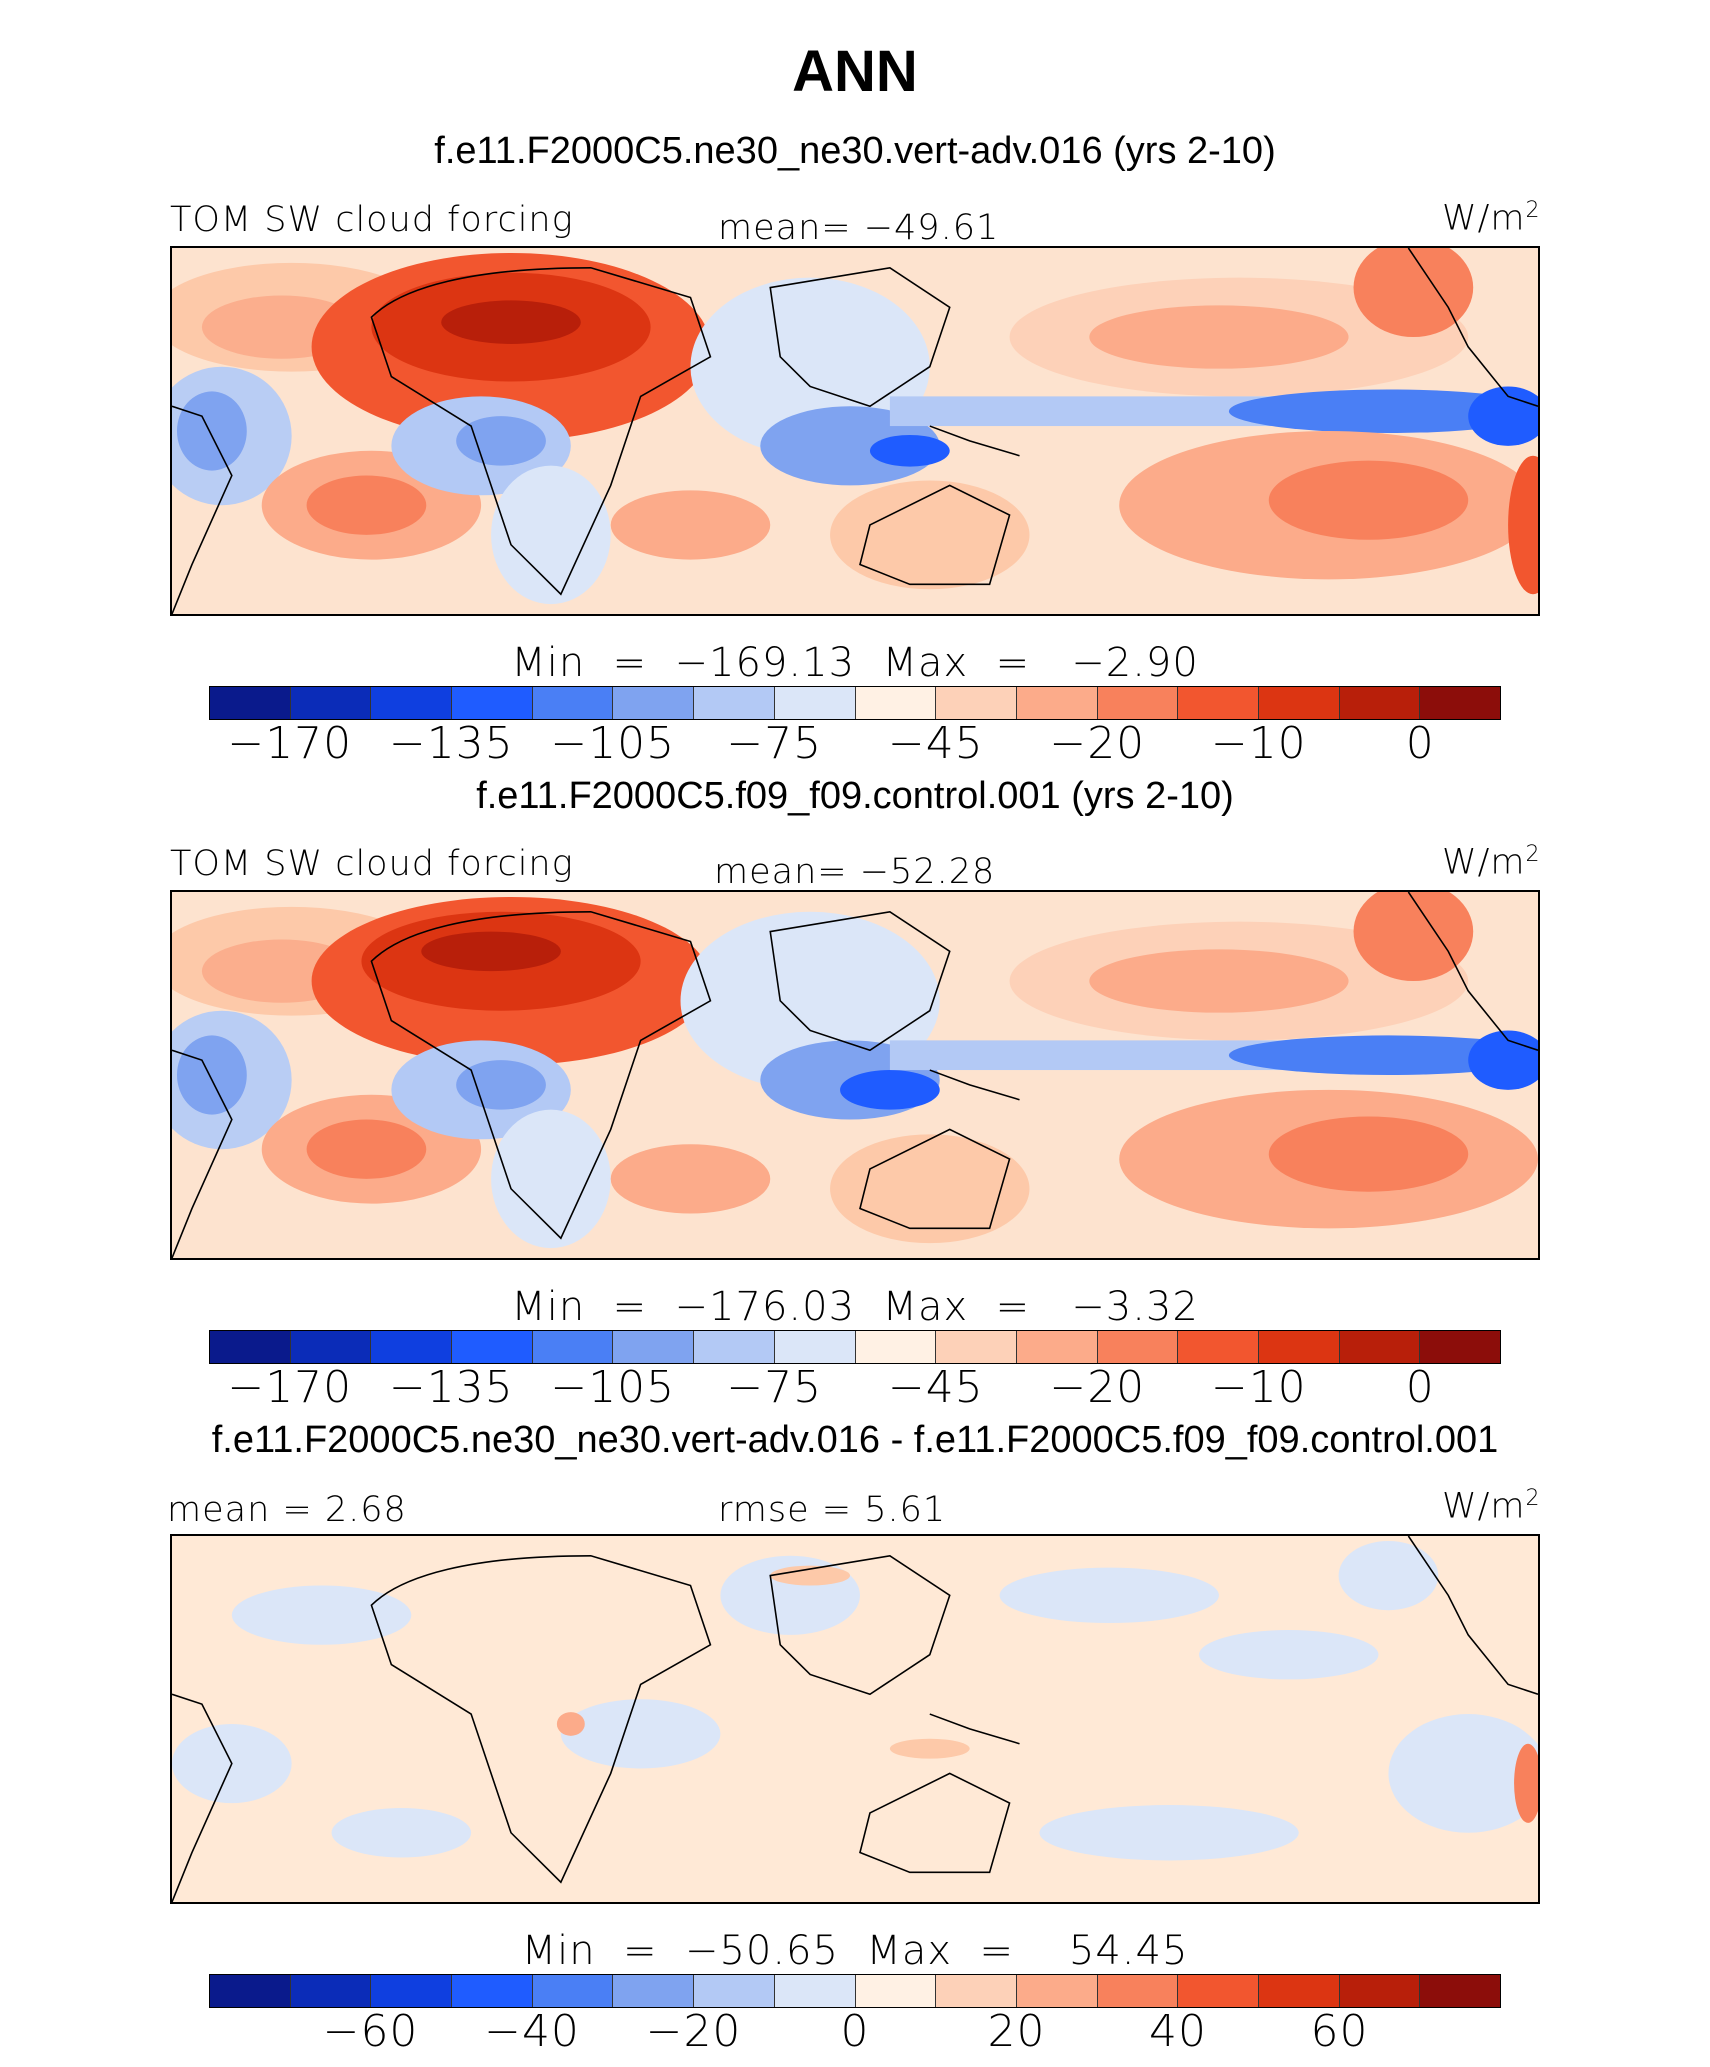 Image resolution: width=1710 pixels, height=2067 pixels. I want to click on panel-2-mean-label: mean= −52.28, so click(855, 872).